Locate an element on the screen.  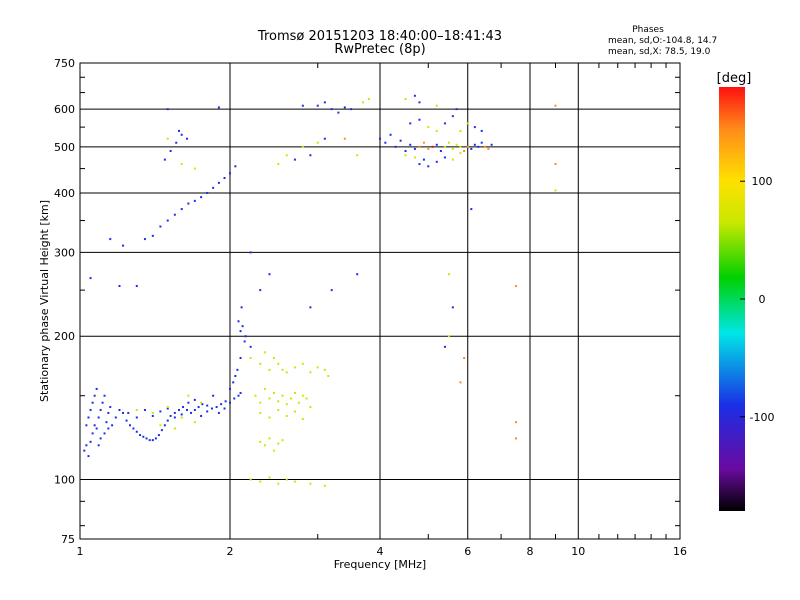
x-tick-label: 10 is located at coordinates (578, 551).